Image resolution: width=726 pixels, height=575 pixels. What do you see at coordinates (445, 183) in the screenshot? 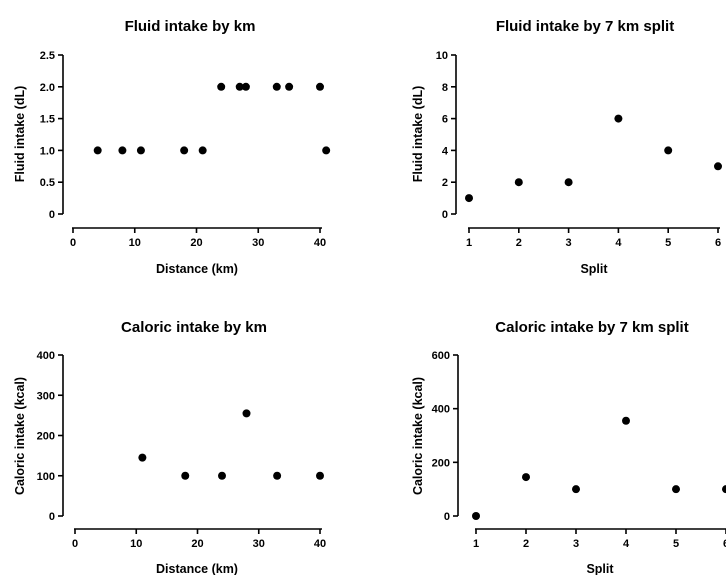
I see `y-tick-label: 2` at bounding box center [445, 183].